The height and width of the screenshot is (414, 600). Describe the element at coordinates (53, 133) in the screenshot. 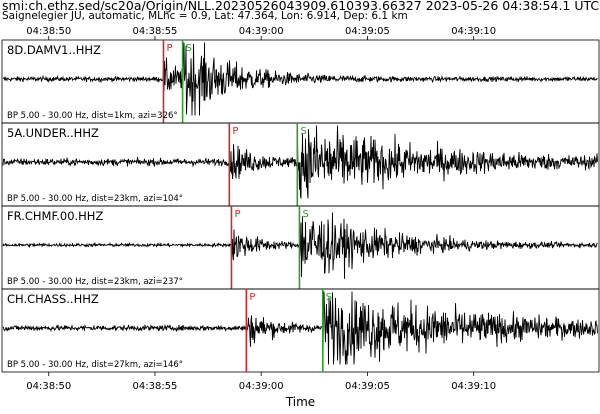

I see `station-label: 5A.UNDER..HHZ` at that location.